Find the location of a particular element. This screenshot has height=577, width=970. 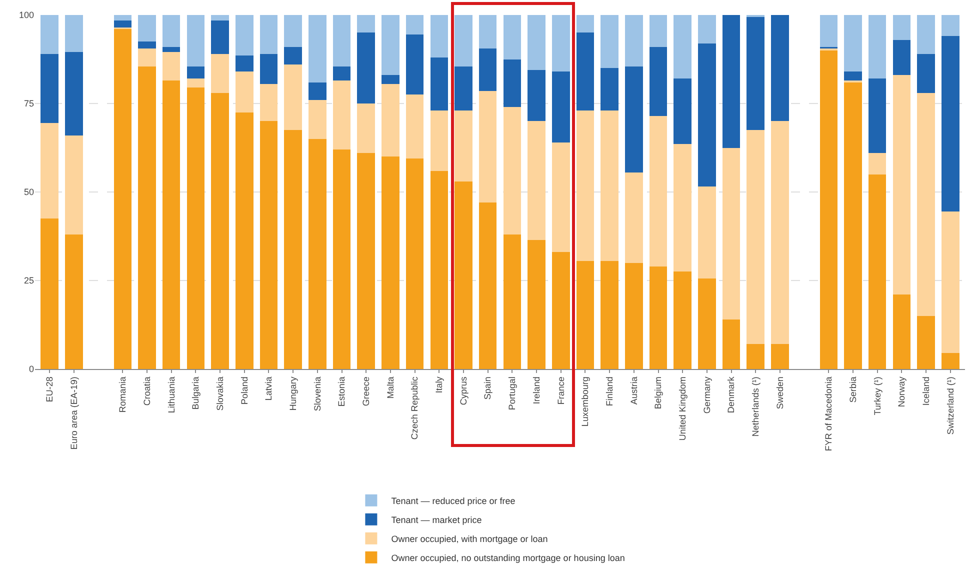

x-tick-label: Italy is located at coordinates (439, 385).